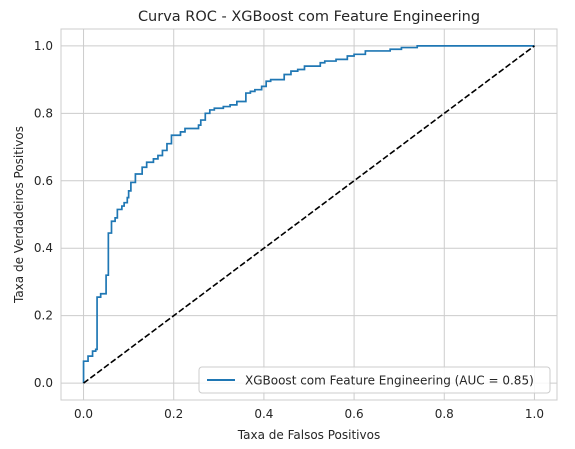 This screenshot has width=575, height=449. I want to click on y-tick-label: 0.8, so click(43, 113).